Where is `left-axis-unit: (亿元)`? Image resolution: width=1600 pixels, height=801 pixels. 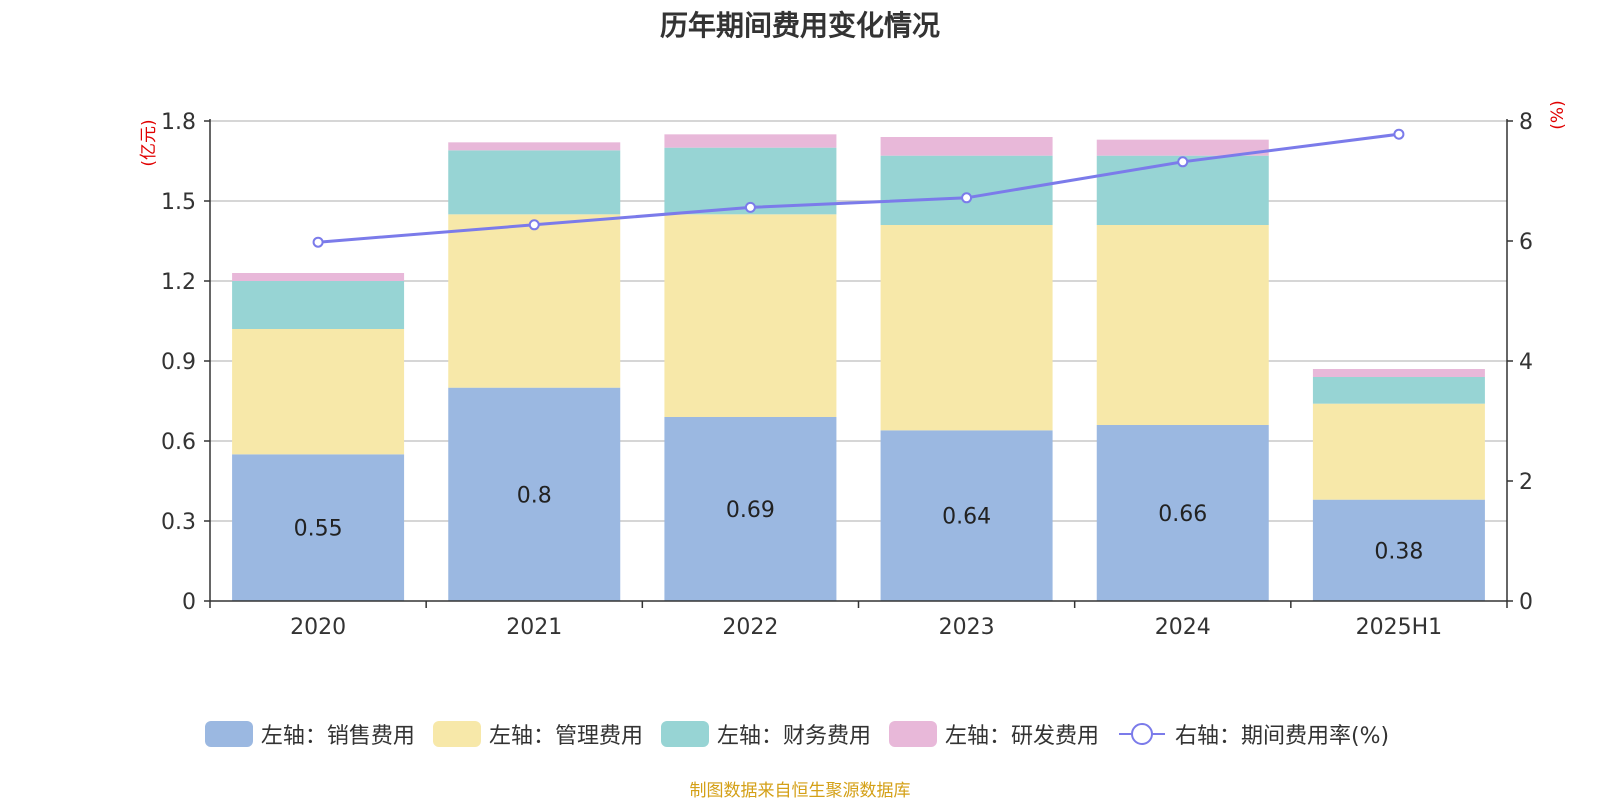
left-axis-unit: (亿元) is located at coordinates (149, 142).